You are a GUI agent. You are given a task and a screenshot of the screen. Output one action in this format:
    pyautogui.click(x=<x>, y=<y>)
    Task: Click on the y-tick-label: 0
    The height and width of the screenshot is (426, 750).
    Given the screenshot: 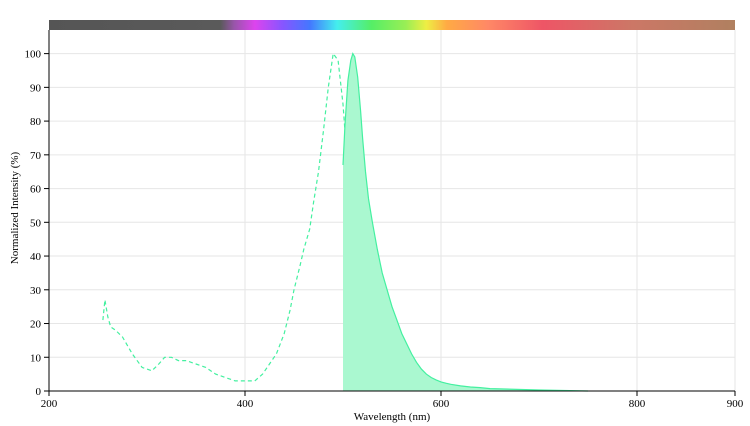 What is the action you would take?
    pyautogui.click(x=39, y=392)
    